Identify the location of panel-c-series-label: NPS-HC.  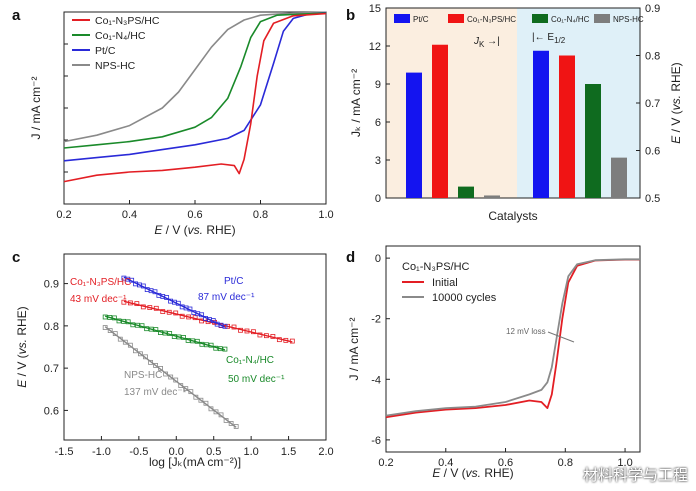
(143, 375).